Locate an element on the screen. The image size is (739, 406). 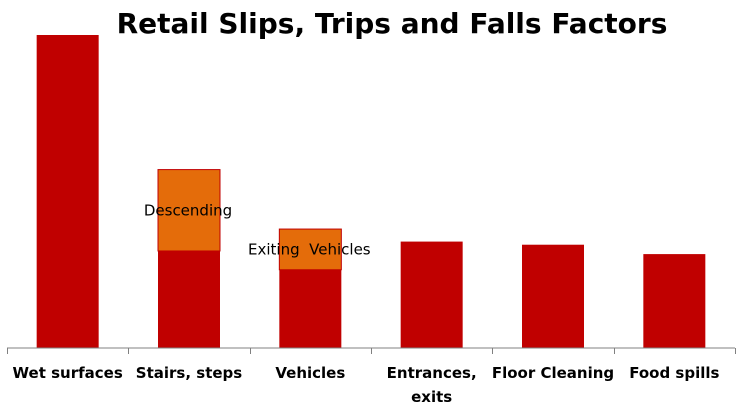
category-label-stairs-steps: Stairs, steps is located at coordinates (189, 373).